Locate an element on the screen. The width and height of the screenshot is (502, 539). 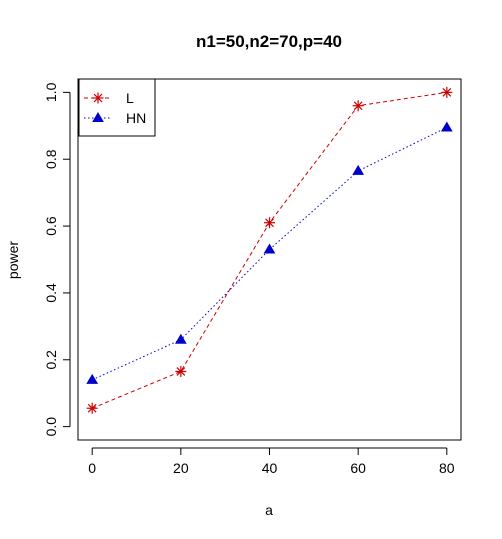
y-axis-label: power is located at coordinates (13, 260).